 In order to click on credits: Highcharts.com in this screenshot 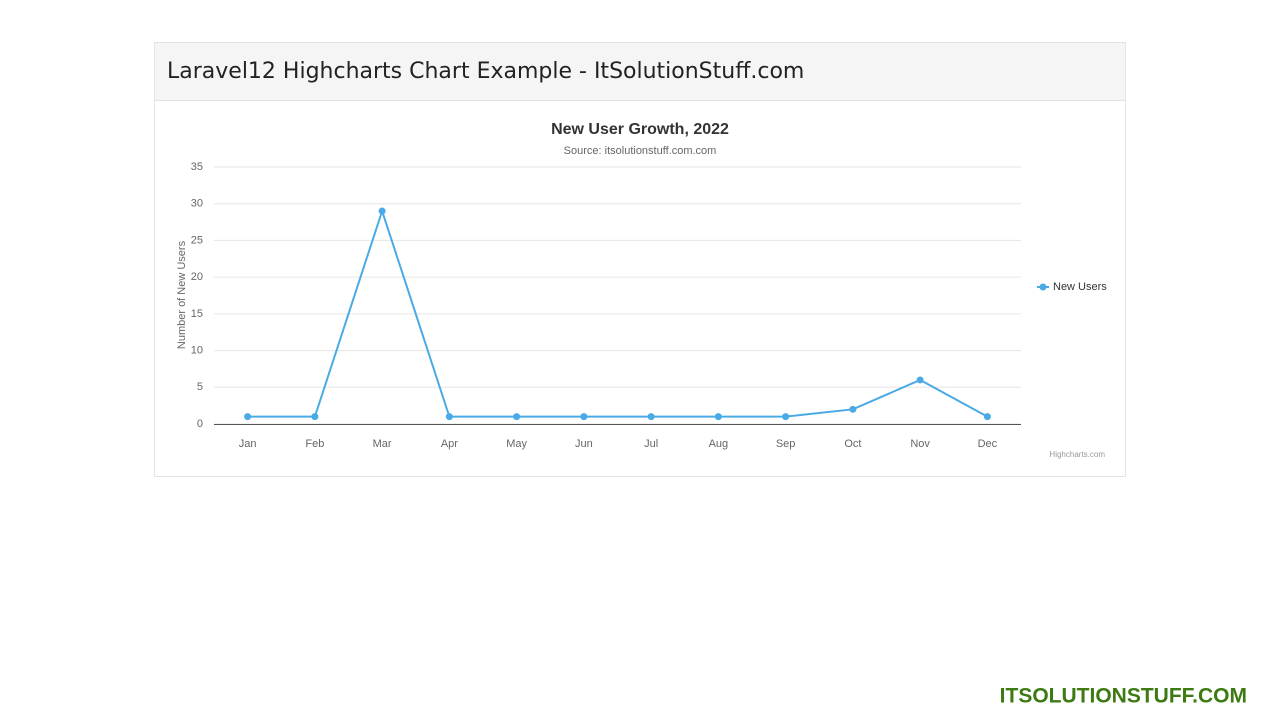, I will do `click(1077, 454)`.